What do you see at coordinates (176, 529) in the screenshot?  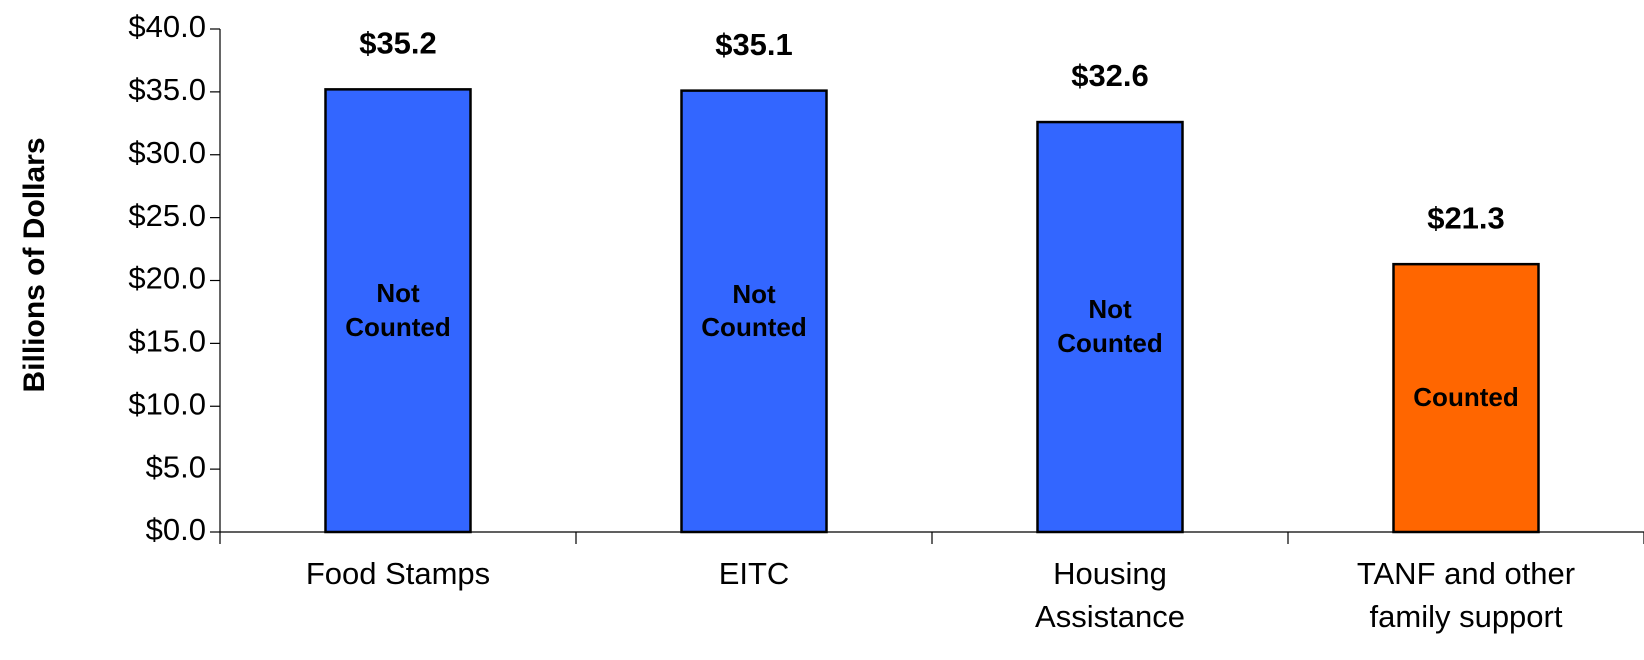 I see `y-tick-label: $0.0` at bounding box center [176, 529].